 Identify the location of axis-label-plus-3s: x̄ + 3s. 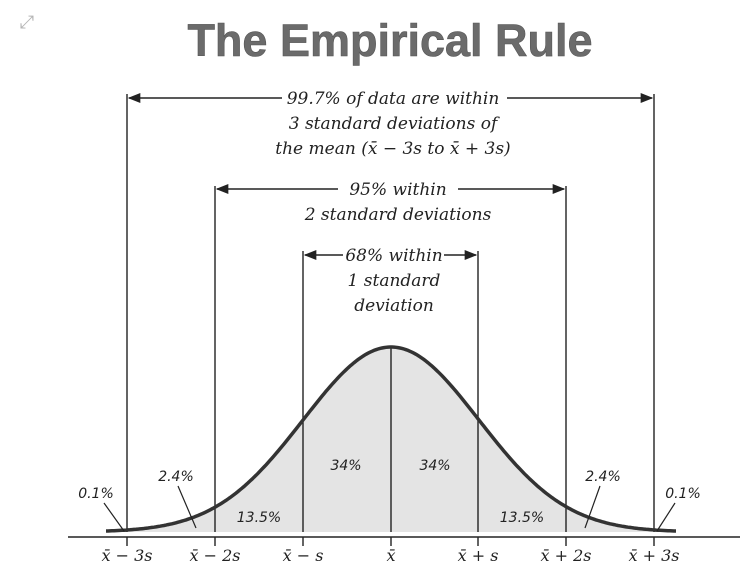
(654, 555).